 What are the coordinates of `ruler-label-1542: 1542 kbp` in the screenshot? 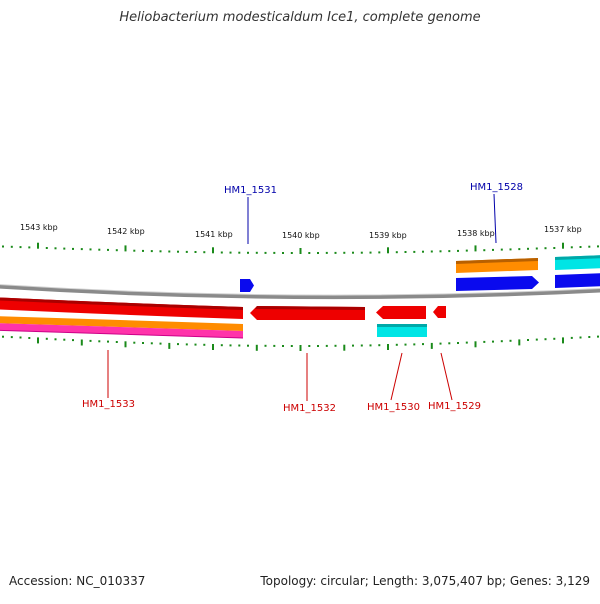 It's located at (126, 231).